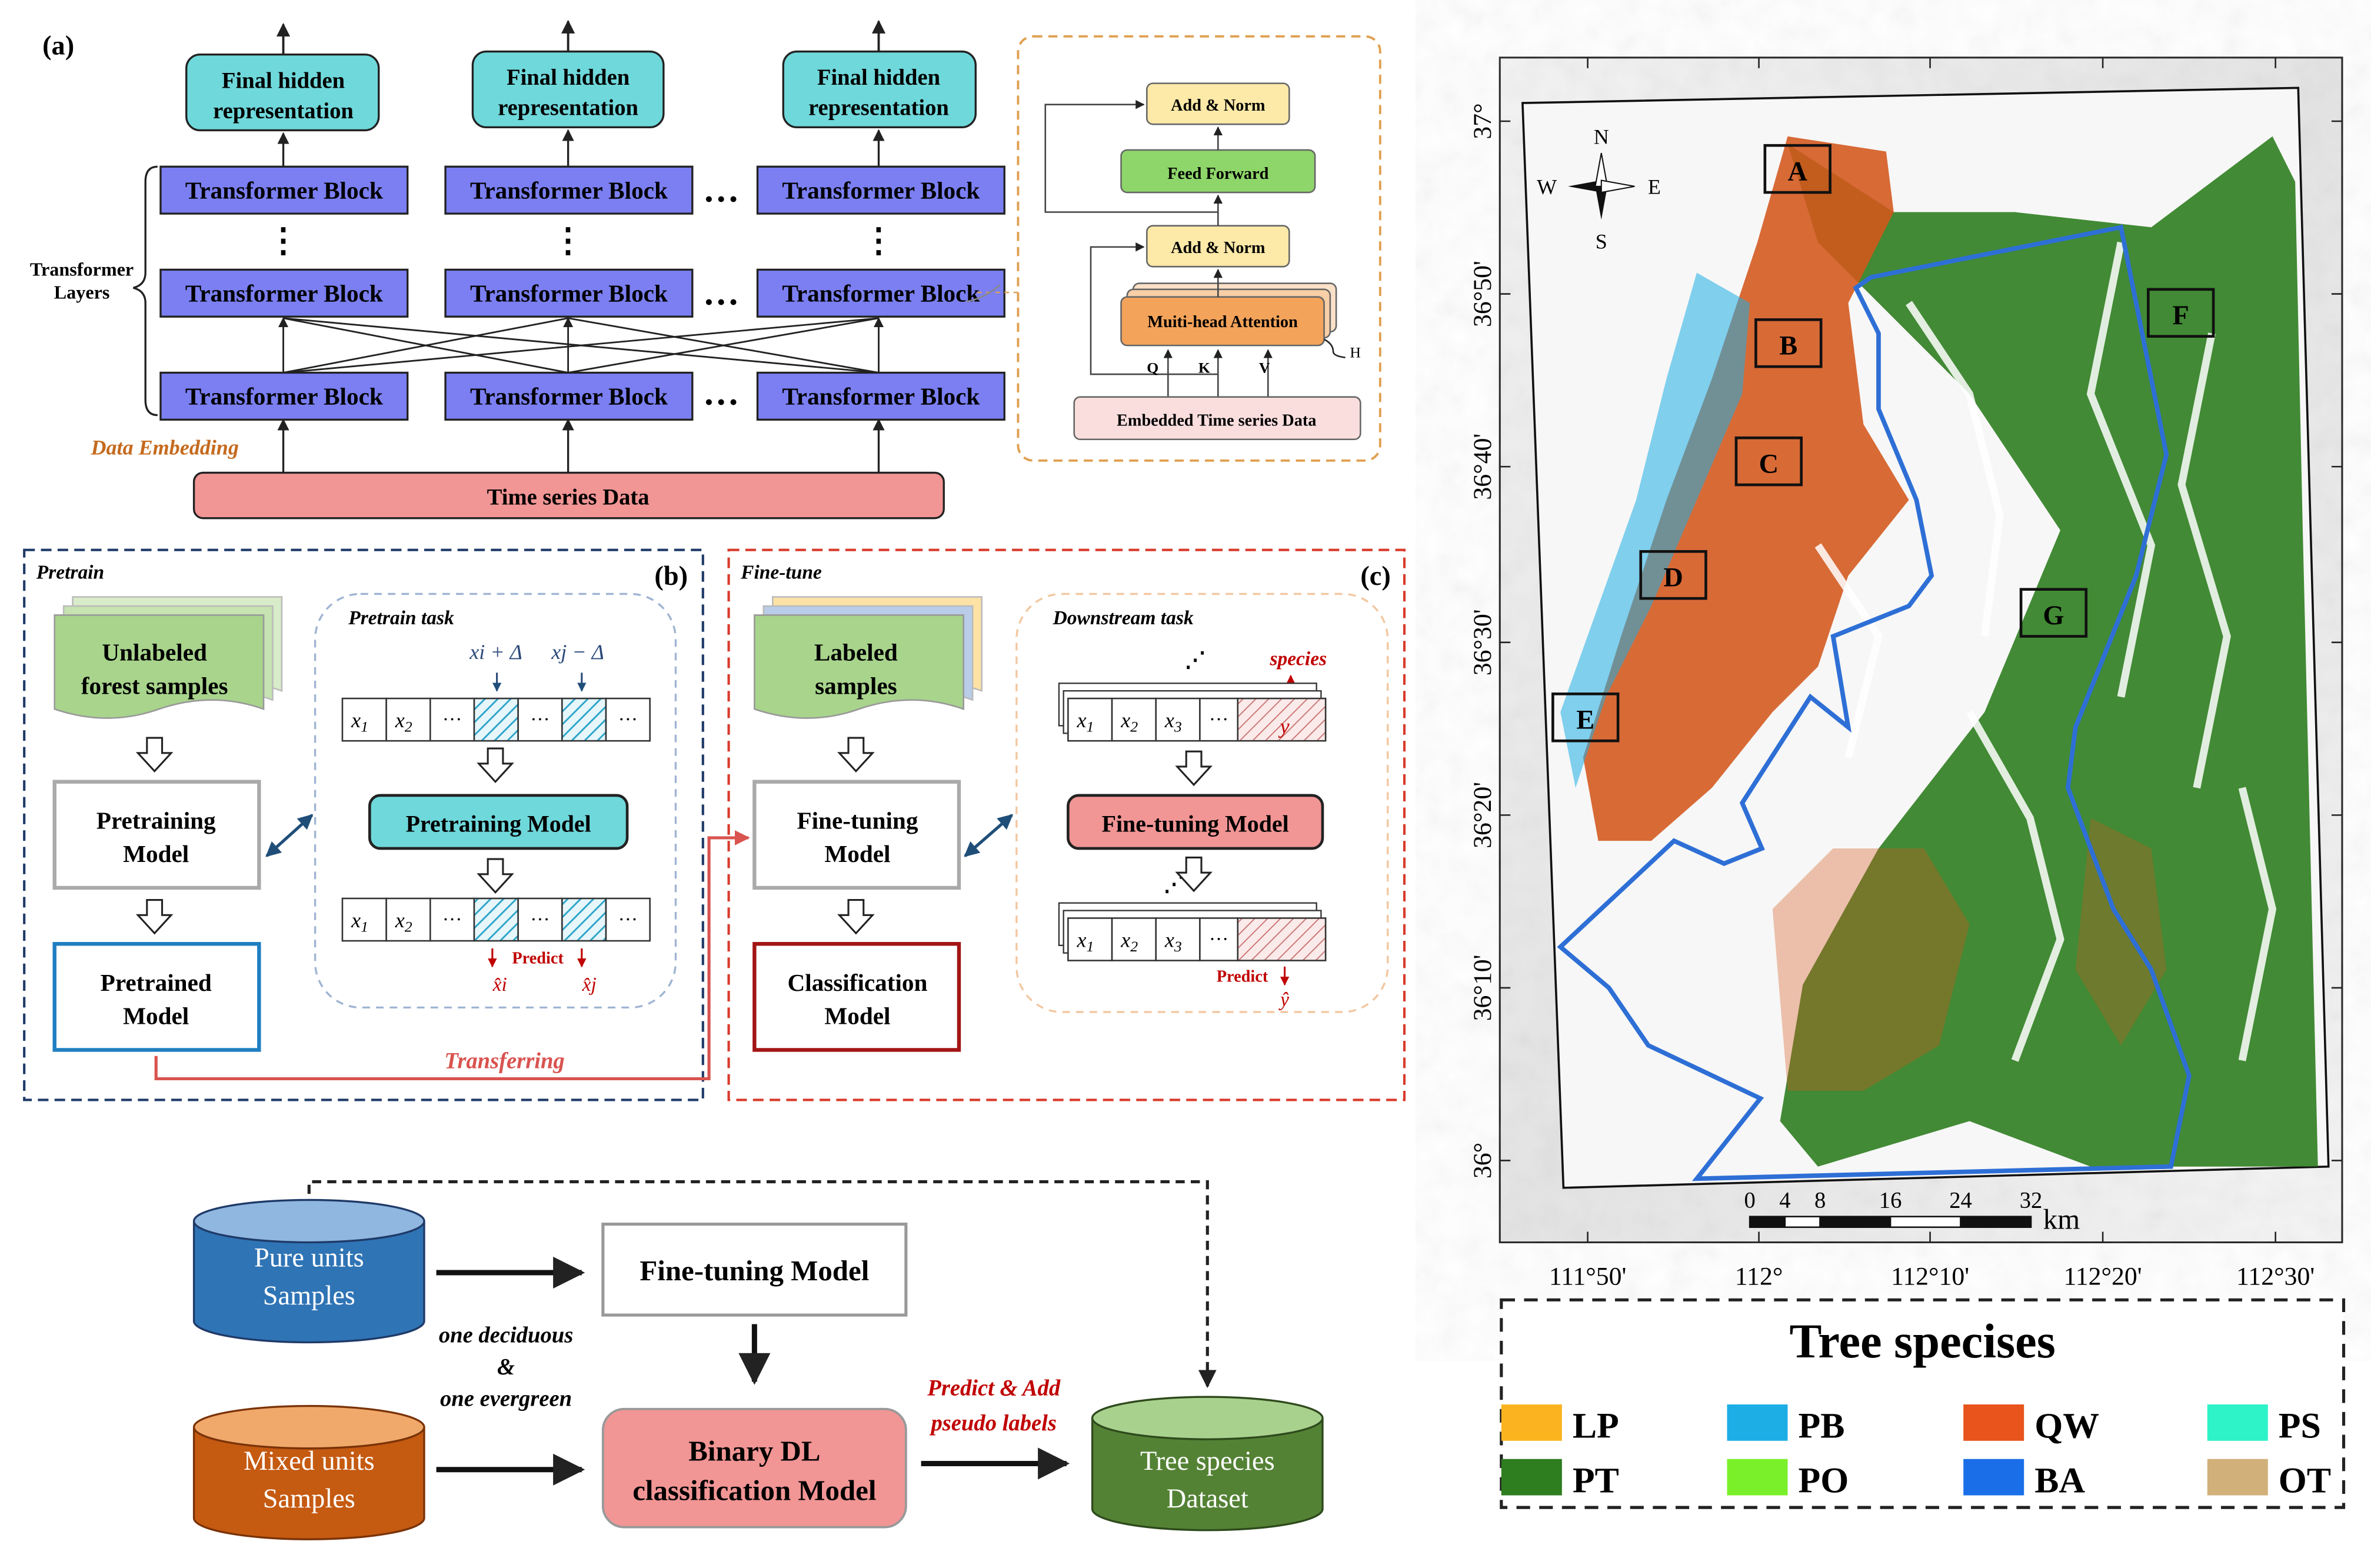 Image resolution: width=2371 pixels, height=1568 pixels. I want to click on pretrain-task-title: Pretrain task, so click(401, 618).